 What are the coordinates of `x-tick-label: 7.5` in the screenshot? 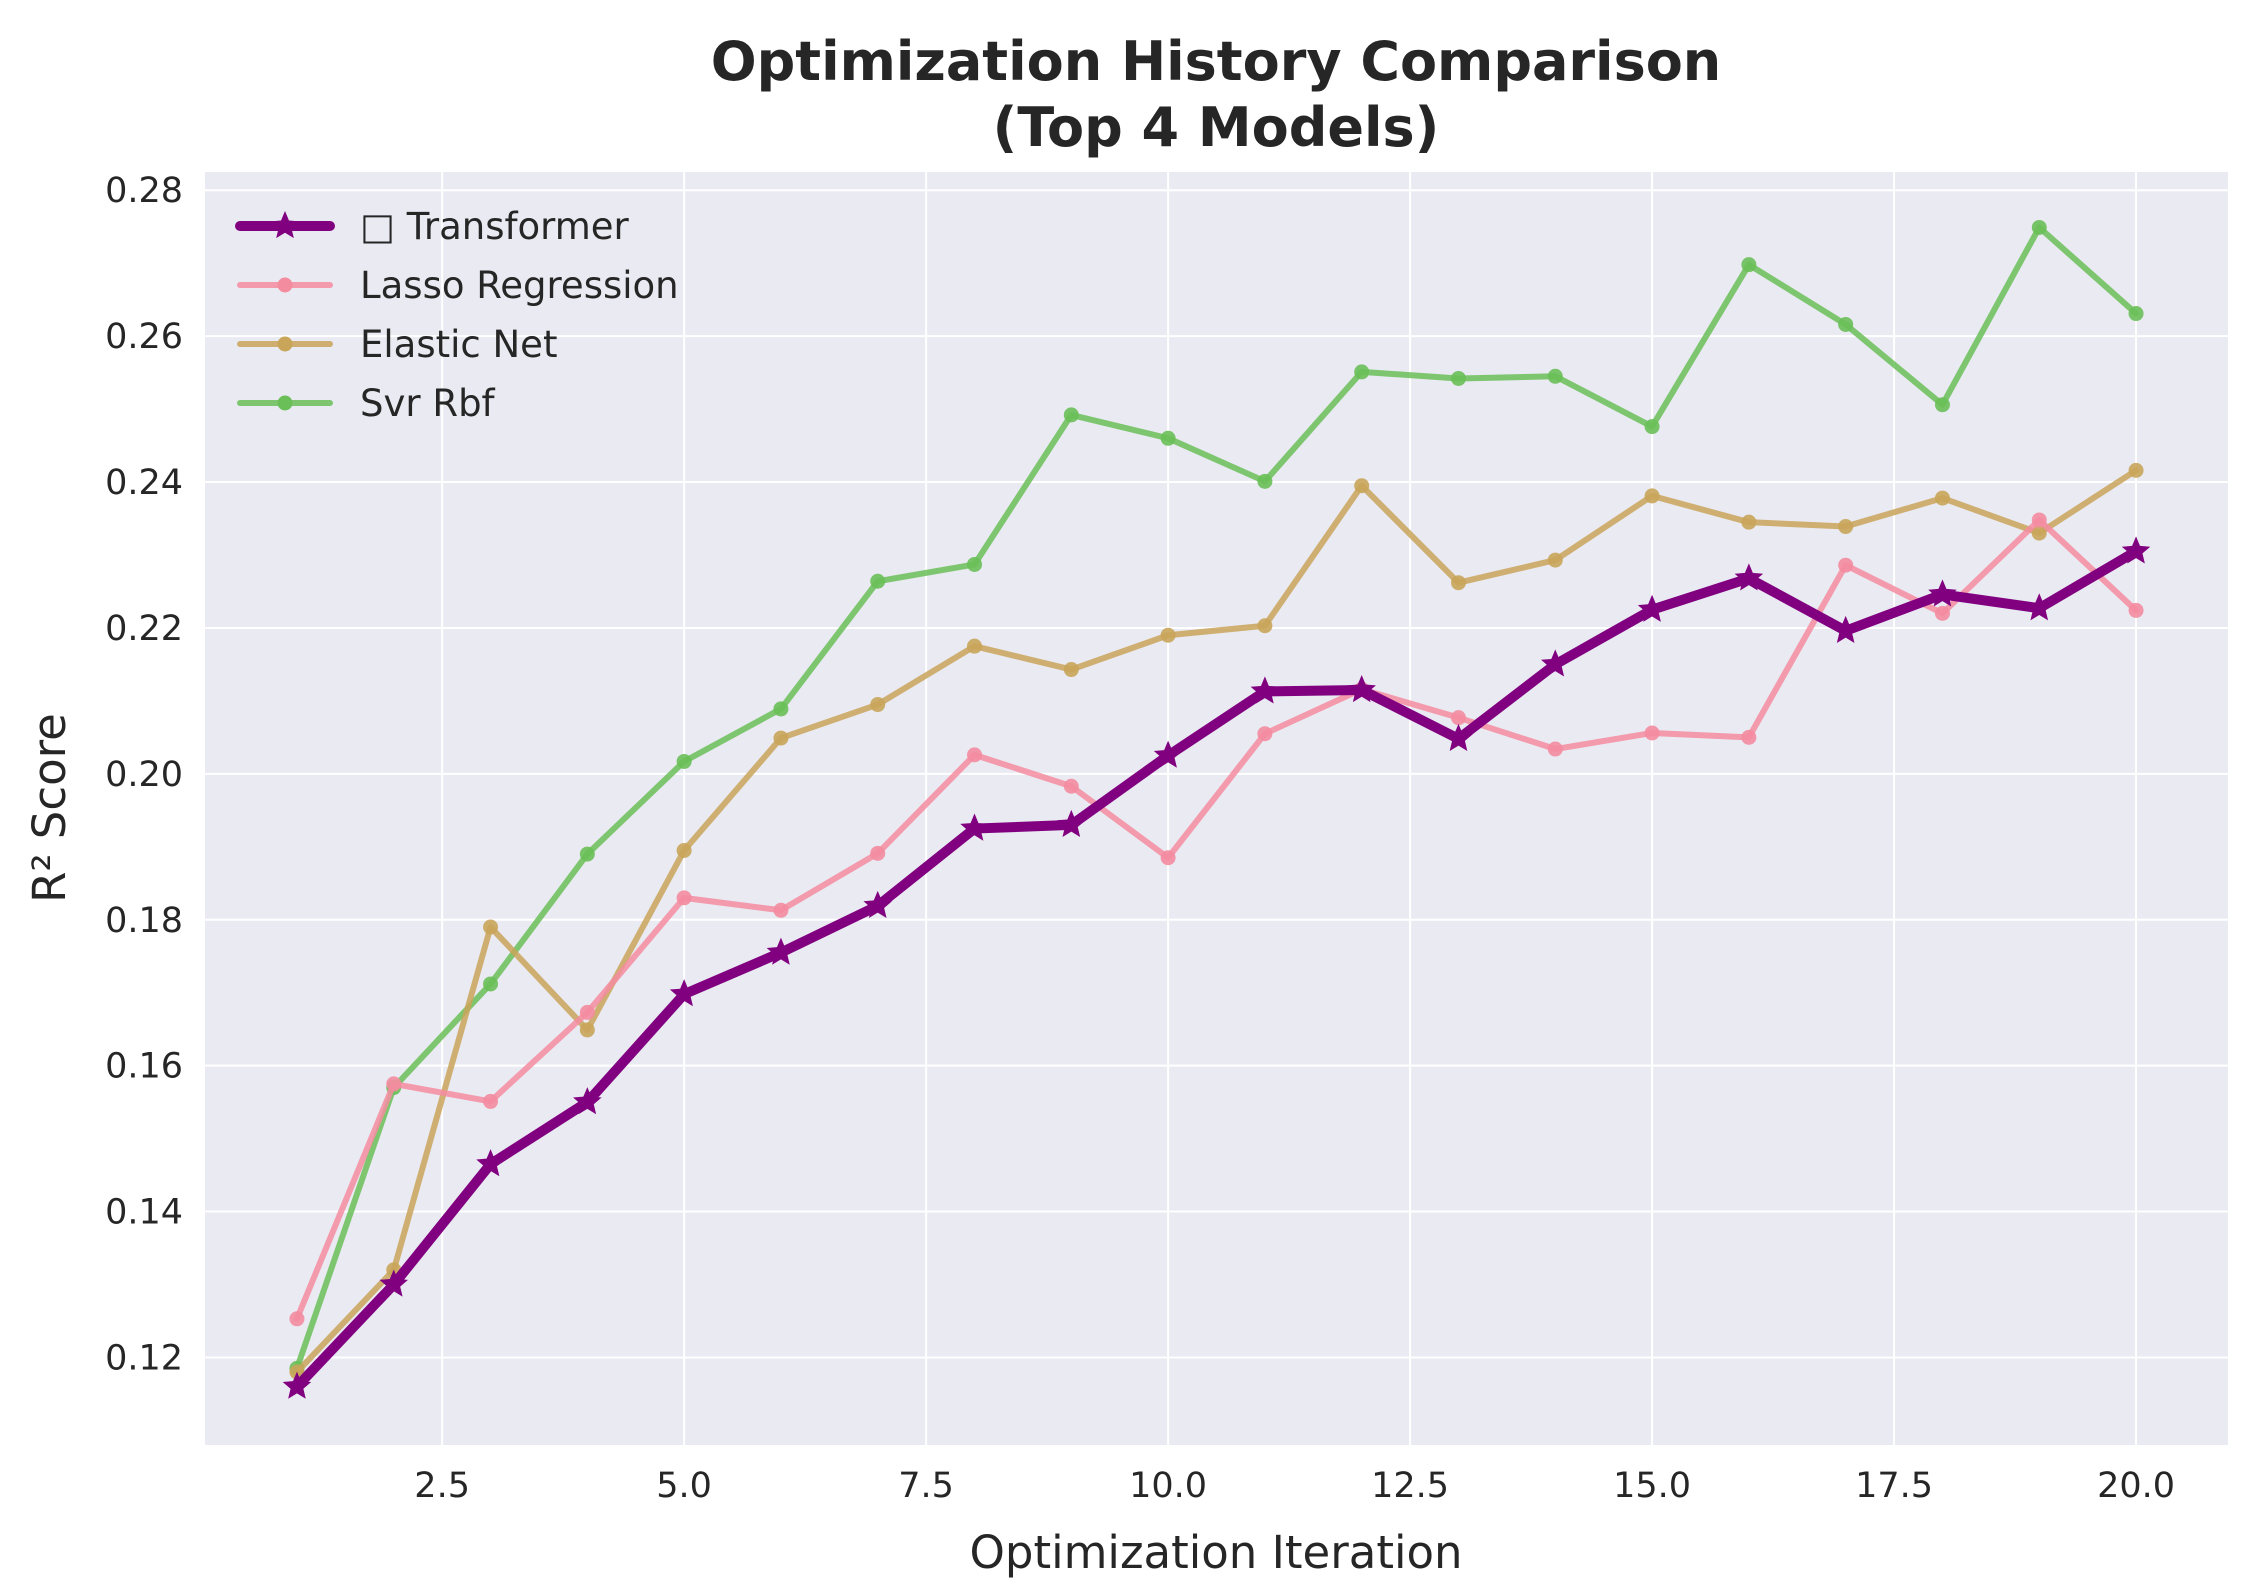 It's located at (926, 1486).